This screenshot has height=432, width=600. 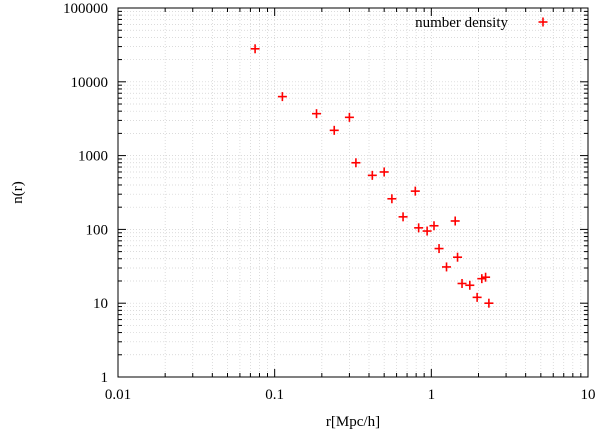 What do you see at coordinates (100, 304) in the screenshot?
I see `y-tick-label: 10` at bounding box center [100, 304].